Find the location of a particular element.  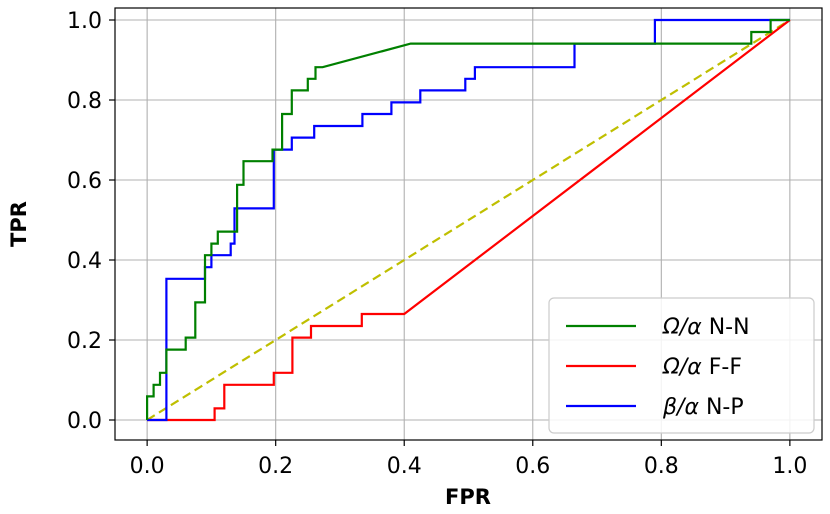

legend-label: Ω/α N-N is located at coordinates (706, 327).